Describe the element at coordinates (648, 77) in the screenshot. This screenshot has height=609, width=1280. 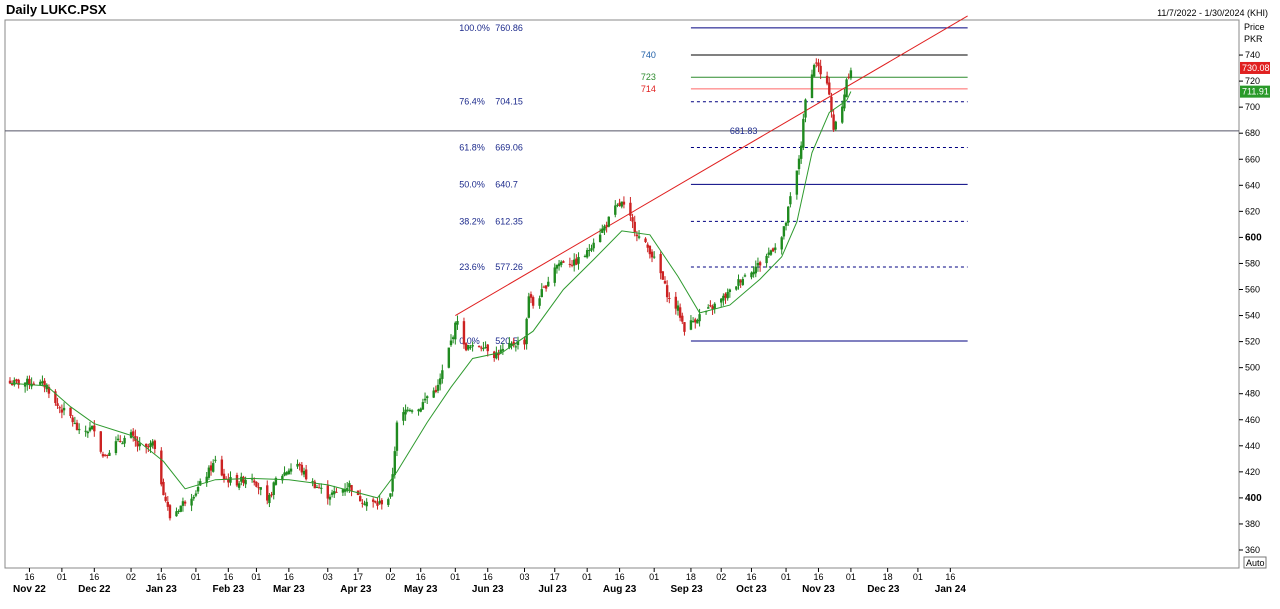
I see `level-label: 723` at that location.